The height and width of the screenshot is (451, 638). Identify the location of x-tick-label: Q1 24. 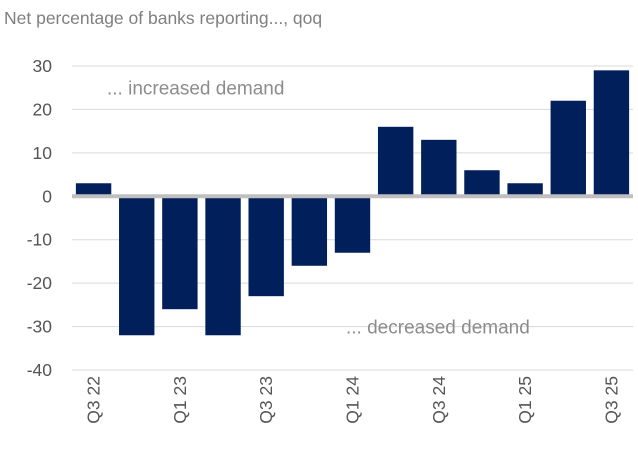
(353, 400).